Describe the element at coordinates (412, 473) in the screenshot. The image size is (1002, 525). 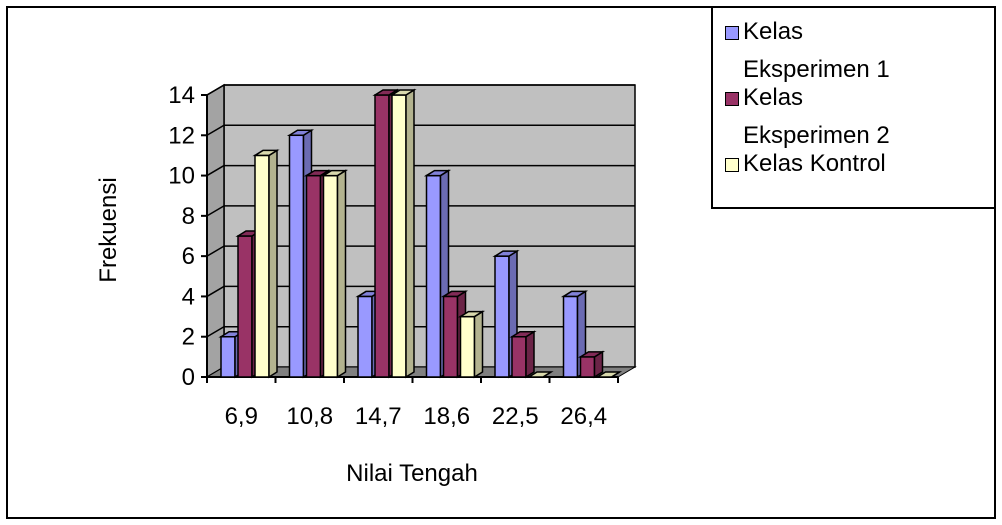
I see `x-axis-title: Nilai Tengah` at that location.